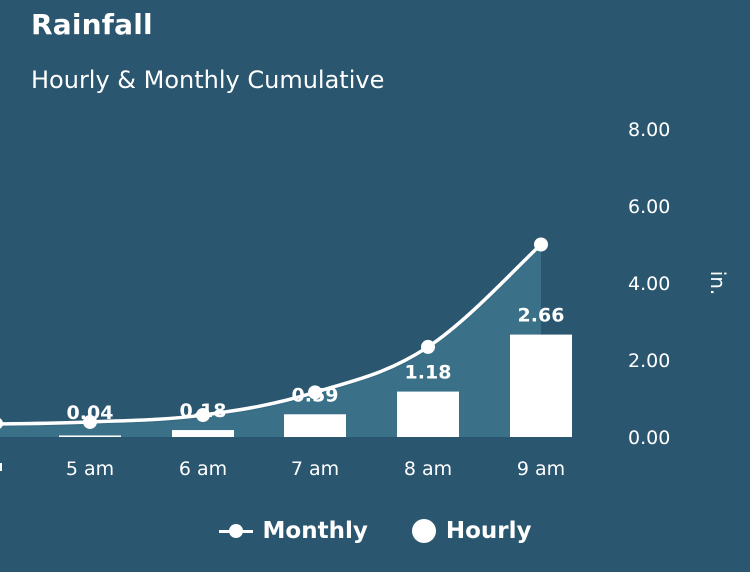 The image size is (750, 572). Describe the element at coordinates (423, 531) in the screenshot. I see `circle-marker-icon` at that location.